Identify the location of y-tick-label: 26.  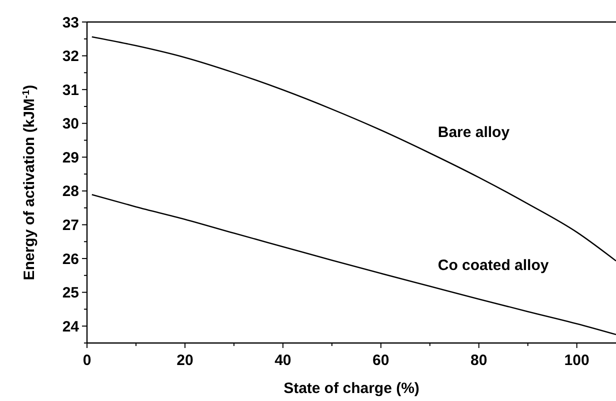
(70, 259).